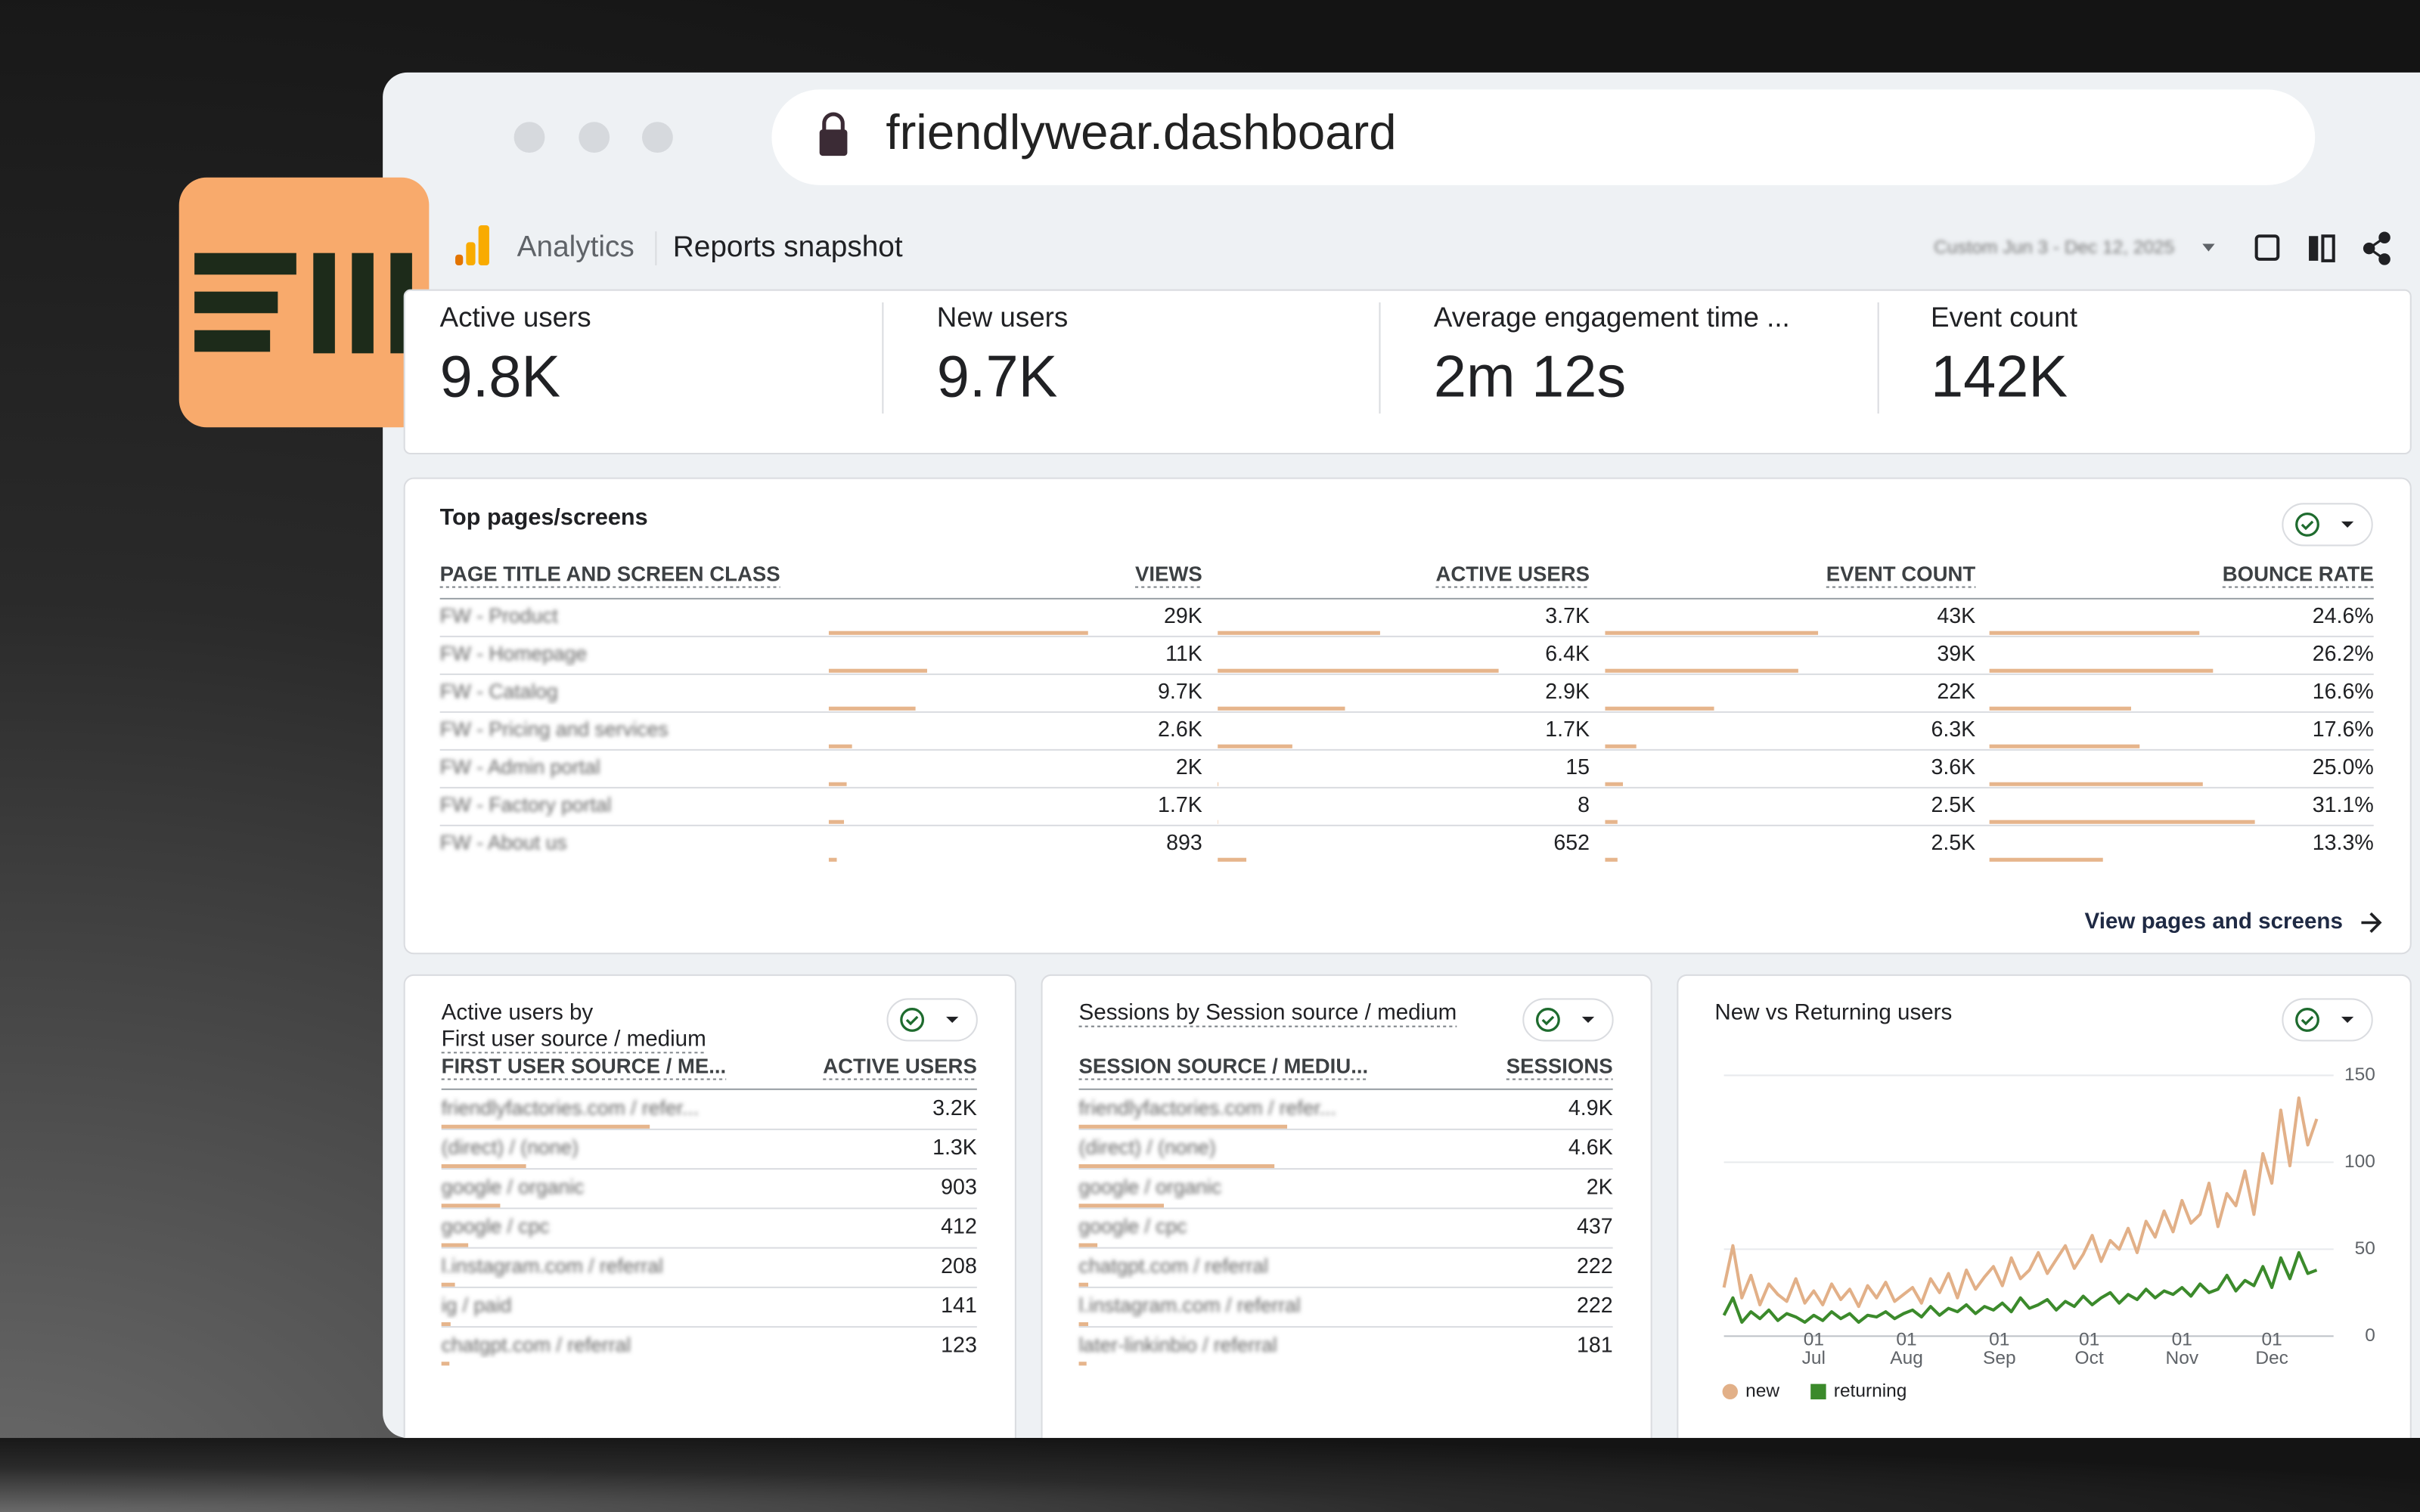 The width and height of the screenshot is (2420, 1512). Describe the element at coordinates (1002, 317) in the screenshot. I see `metric-label: New users` at that location.